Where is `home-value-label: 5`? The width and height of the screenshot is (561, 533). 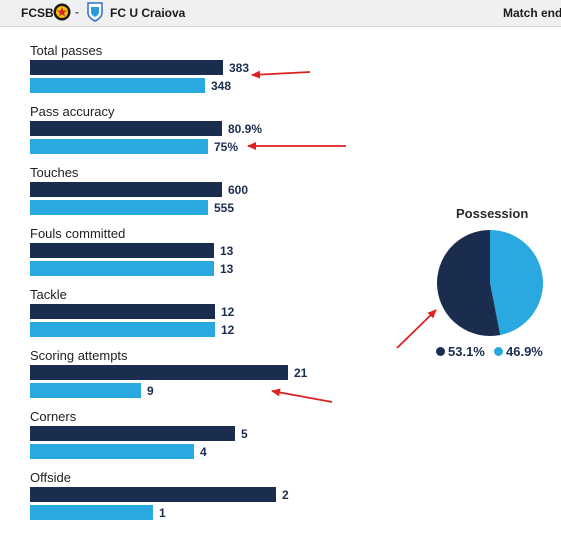
home-value-label: 5 is located at coordinates (244, 434).